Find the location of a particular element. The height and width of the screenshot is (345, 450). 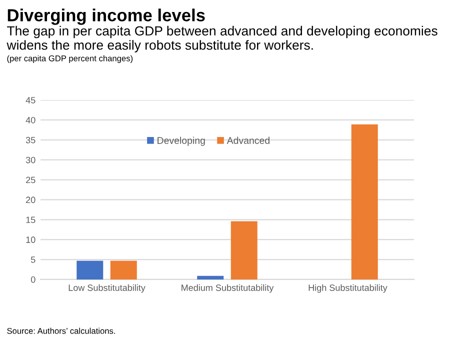

y-tick-label: 20 is located at coordinates (31, 200).